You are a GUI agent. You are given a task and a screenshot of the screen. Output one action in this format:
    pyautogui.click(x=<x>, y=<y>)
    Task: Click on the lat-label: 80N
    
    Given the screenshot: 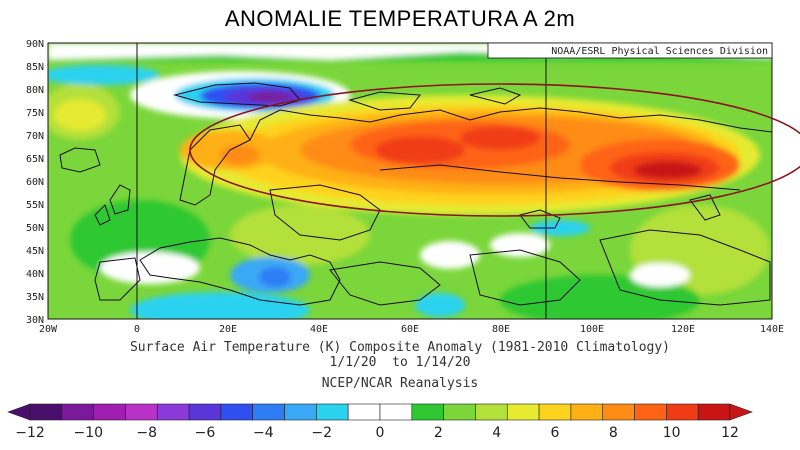 What is the action you would take?
    pyautogui.click(x=35, y=90)
    